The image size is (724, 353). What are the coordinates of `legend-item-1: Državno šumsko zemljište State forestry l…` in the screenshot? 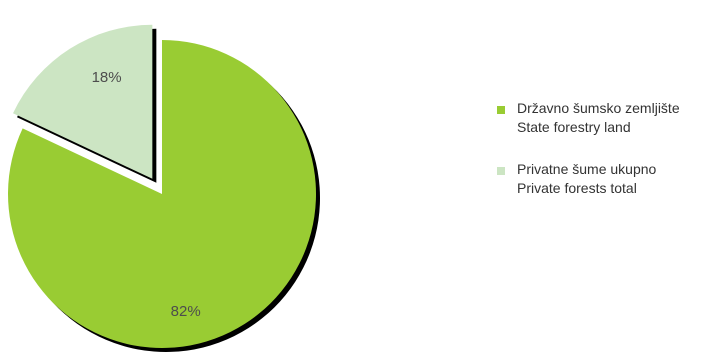 It's located at (588, 117).